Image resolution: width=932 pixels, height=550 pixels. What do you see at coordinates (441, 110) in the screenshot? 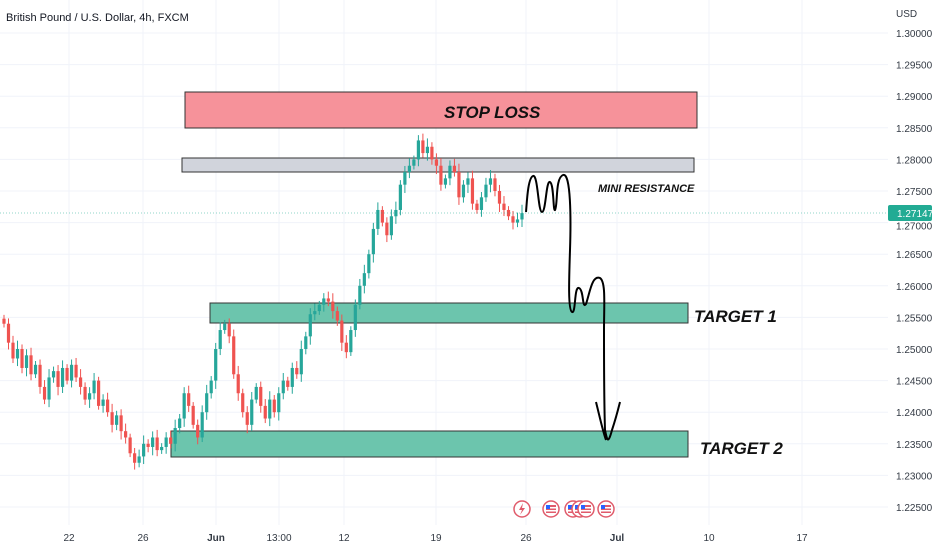
I see `stop-loss-zone` at bounding box center [441, 110].